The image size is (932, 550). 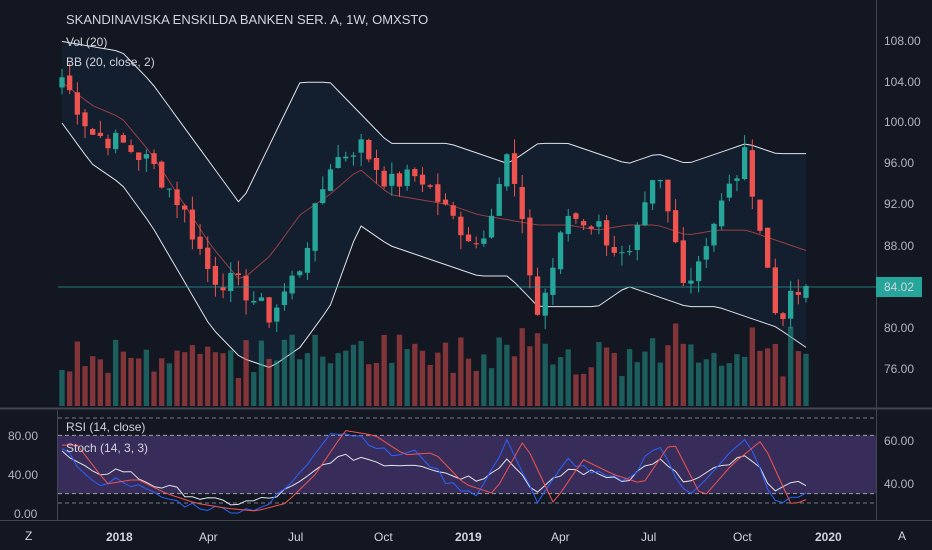 I want to click on price-tick: 92.00, so click(x=899, y=204).